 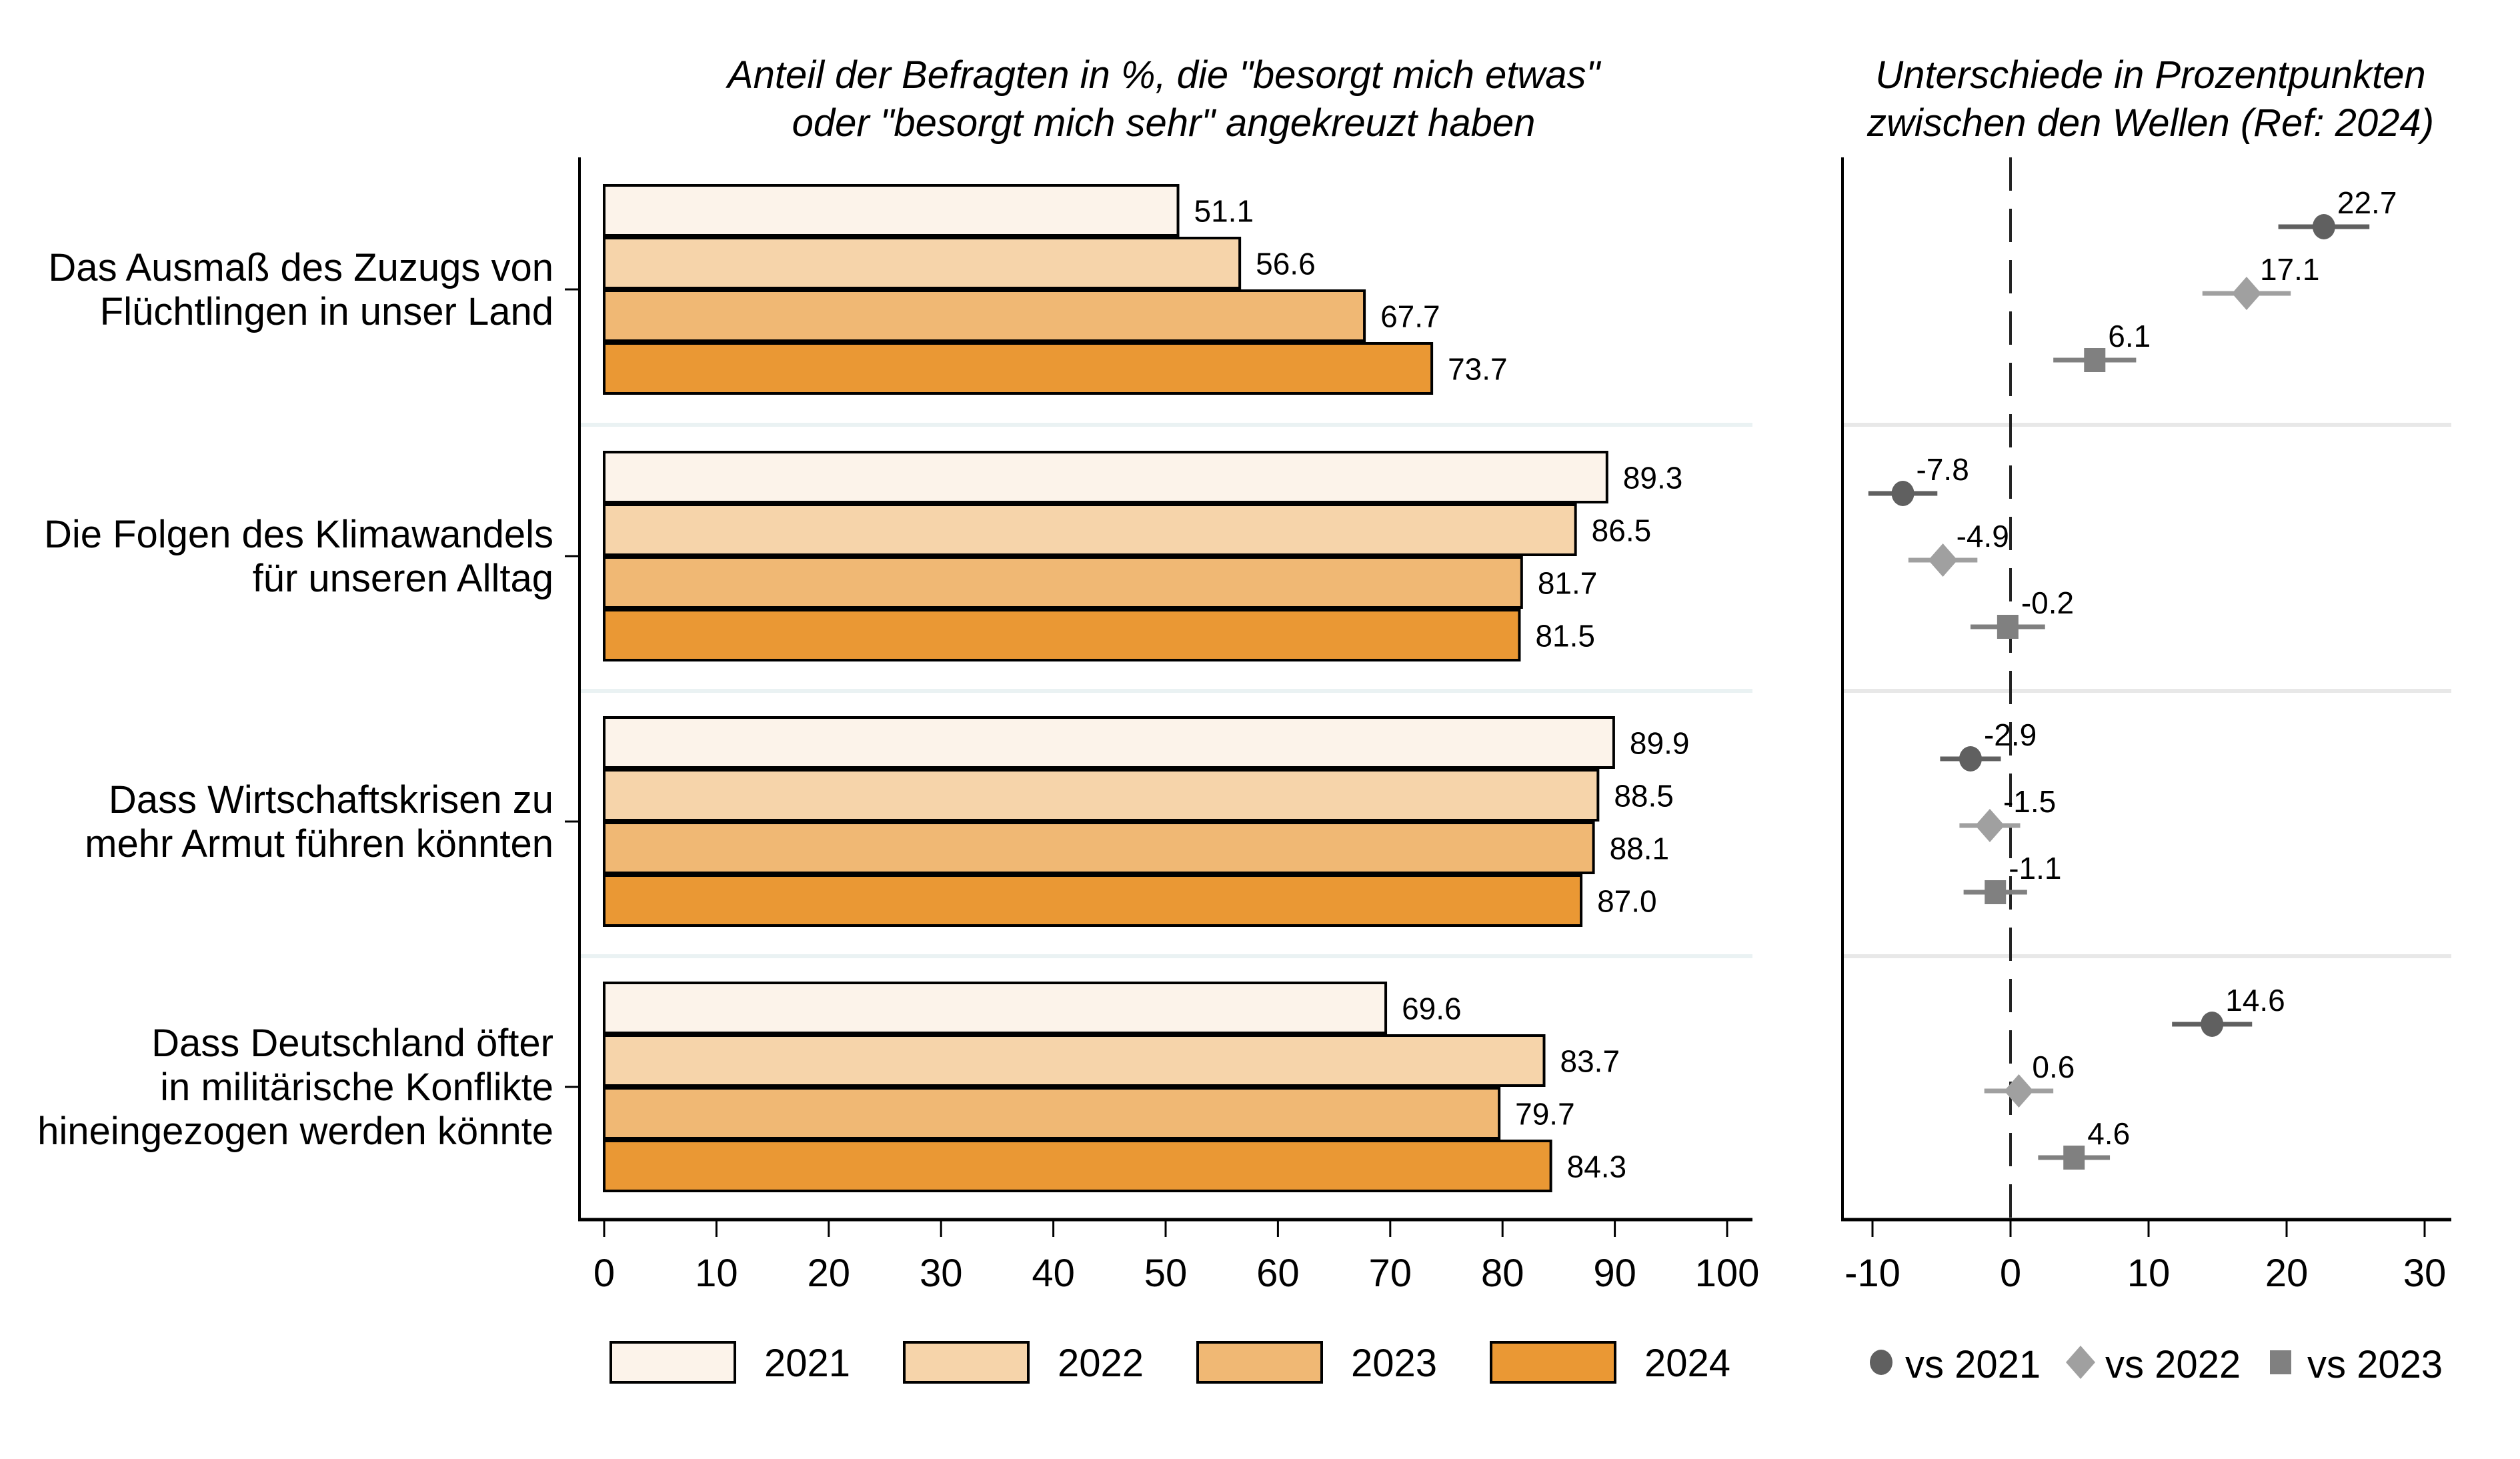 I want to click on category-label: Die Folgen des Klimawandels, so click(x=298, y=535).